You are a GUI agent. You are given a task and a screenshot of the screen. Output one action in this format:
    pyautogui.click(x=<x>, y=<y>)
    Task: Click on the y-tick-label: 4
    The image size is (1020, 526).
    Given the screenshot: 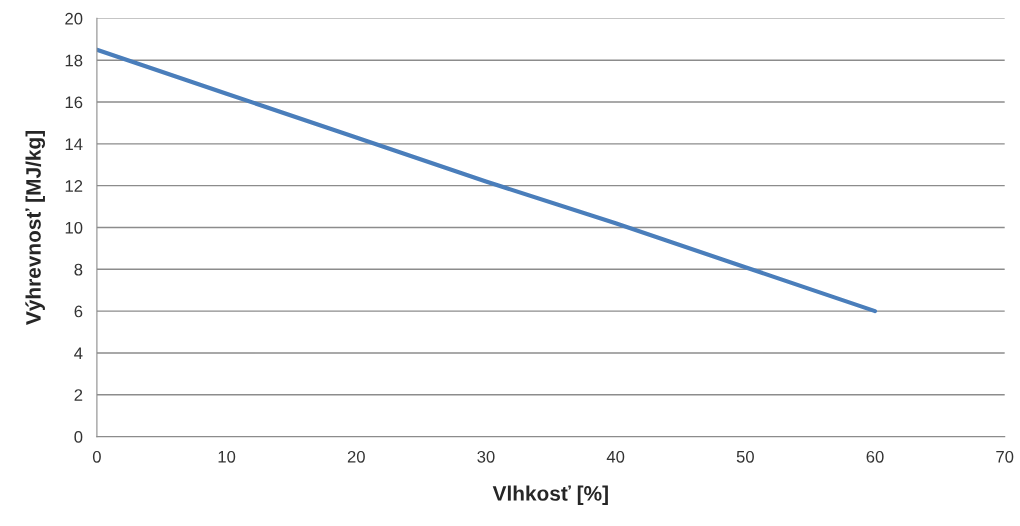 What is the action you would take?
    pyautogui.click(x=78, y=353)
    